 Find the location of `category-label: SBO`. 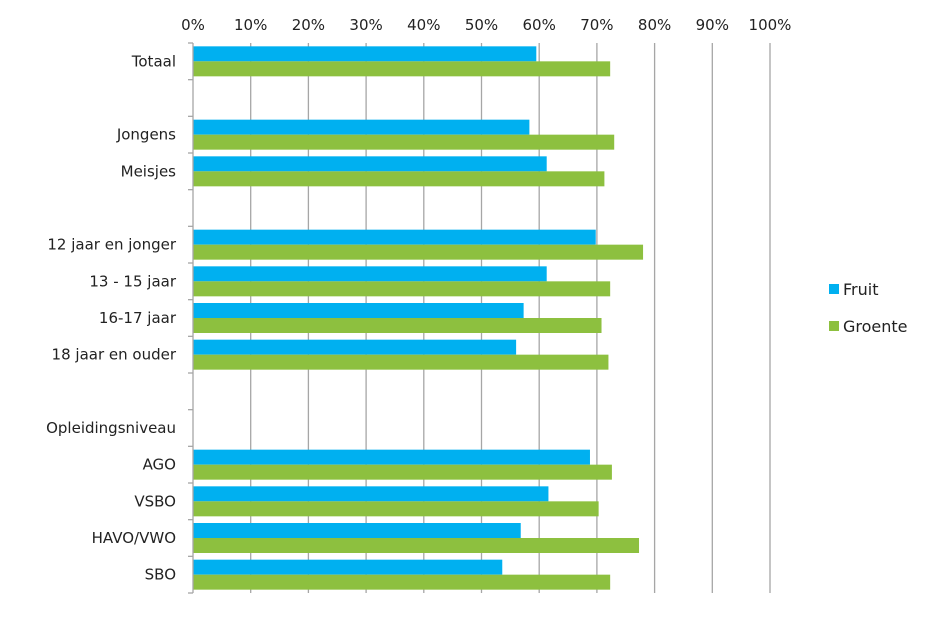

category-label: SBO is located at coordinates (160, 575).